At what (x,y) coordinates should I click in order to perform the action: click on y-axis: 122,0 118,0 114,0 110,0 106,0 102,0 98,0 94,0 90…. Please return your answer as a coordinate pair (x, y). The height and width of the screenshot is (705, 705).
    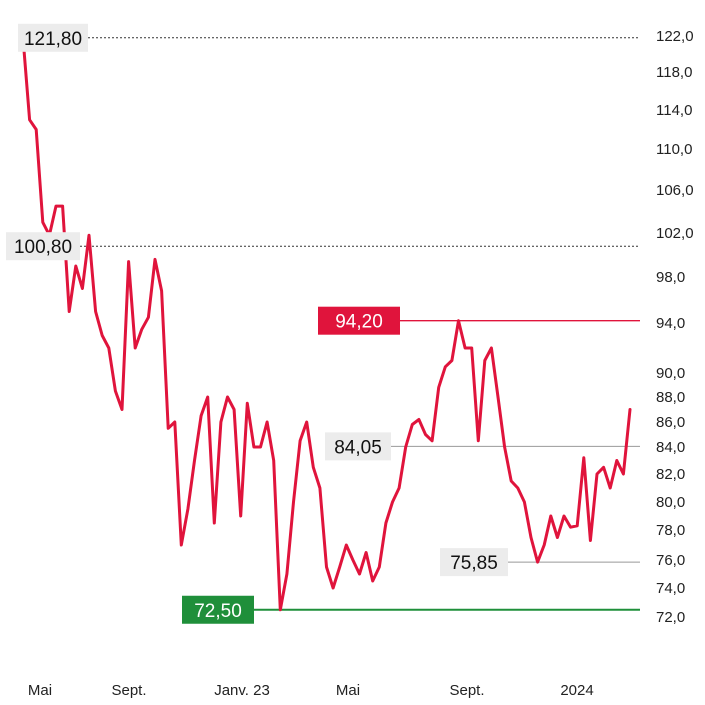
    Looking at the image, I should click on (675, 327).